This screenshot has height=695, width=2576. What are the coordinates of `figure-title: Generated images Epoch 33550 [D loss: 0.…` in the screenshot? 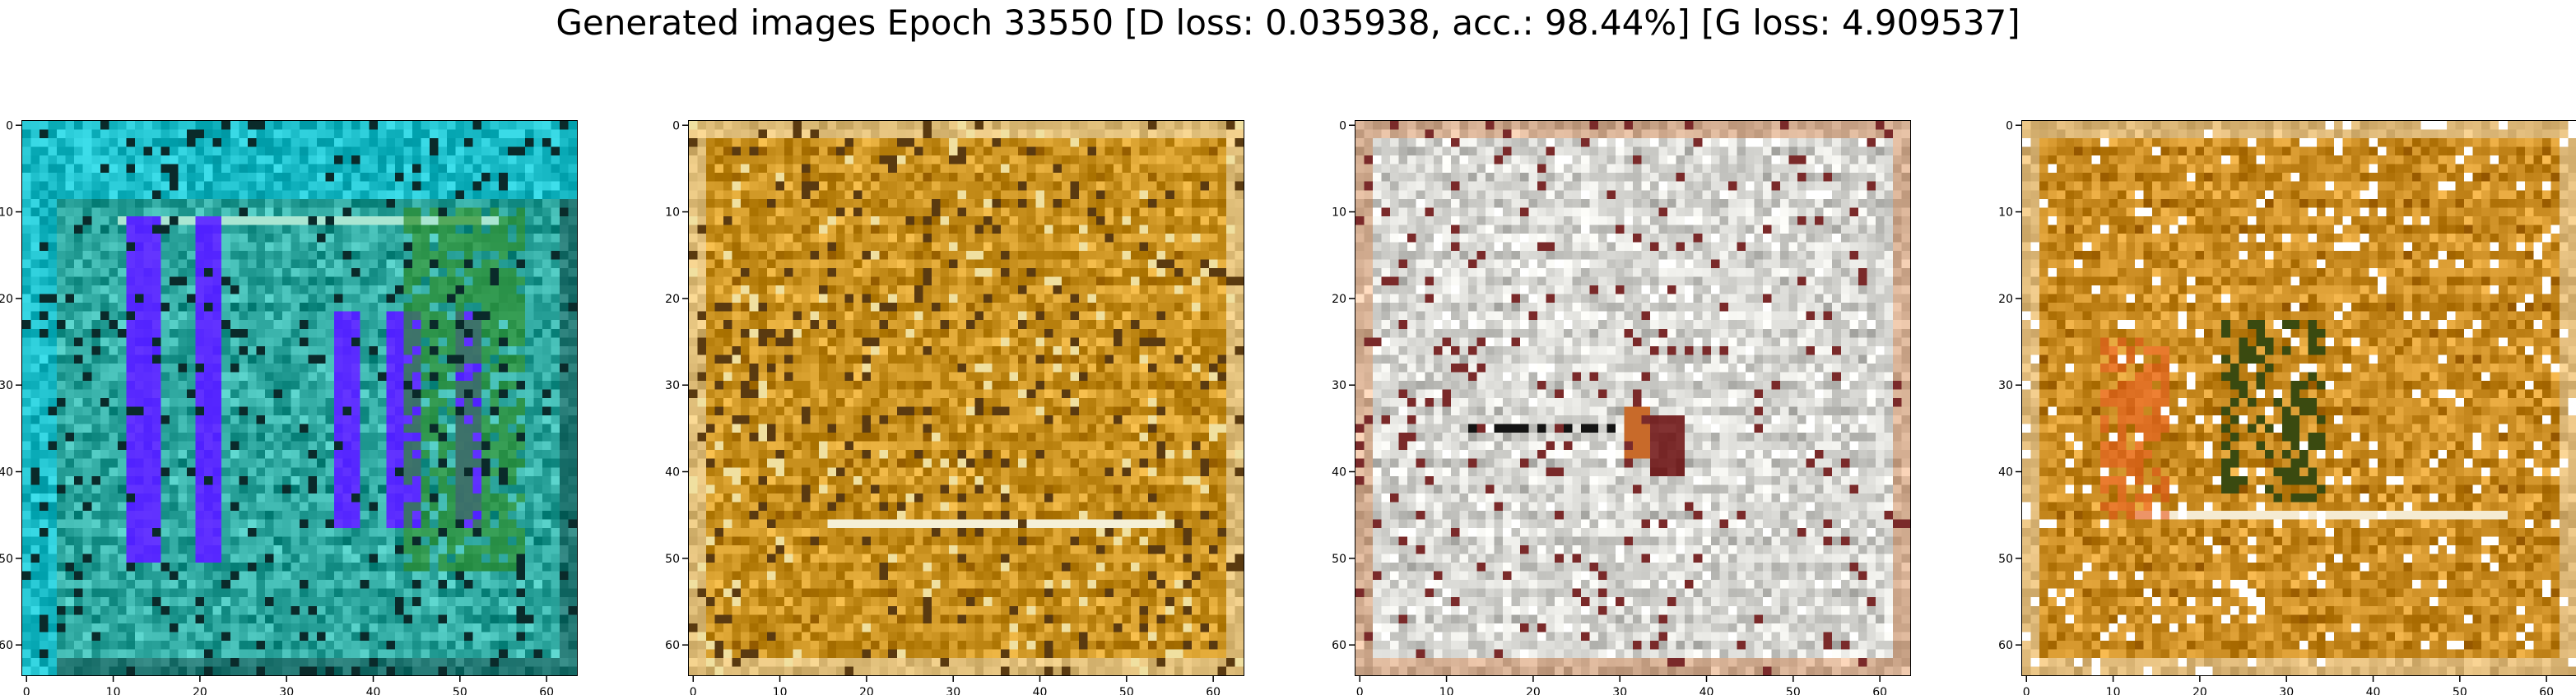 It's located at (1288, 22).